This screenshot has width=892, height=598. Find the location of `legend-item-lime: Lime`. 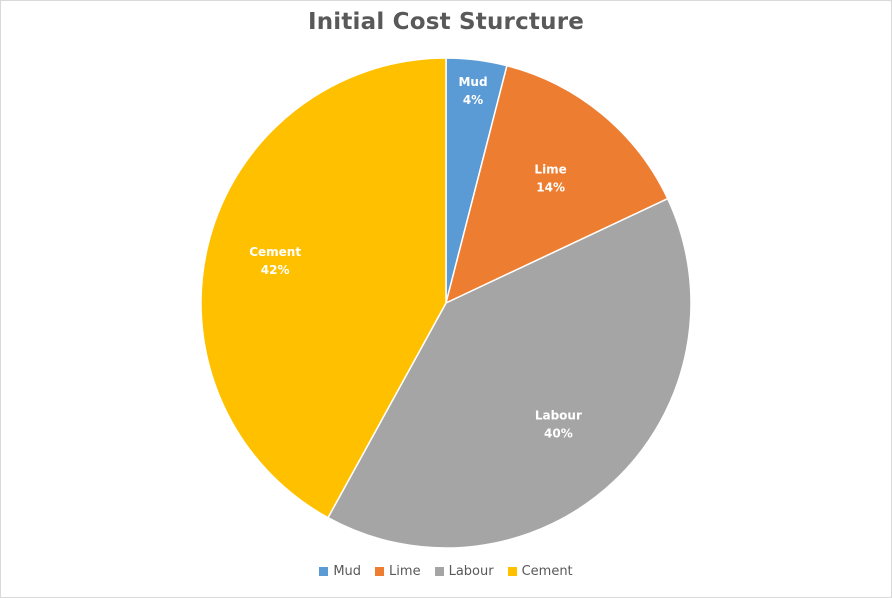

legend-item-lime: Lime is located at coordinates (398, 571).